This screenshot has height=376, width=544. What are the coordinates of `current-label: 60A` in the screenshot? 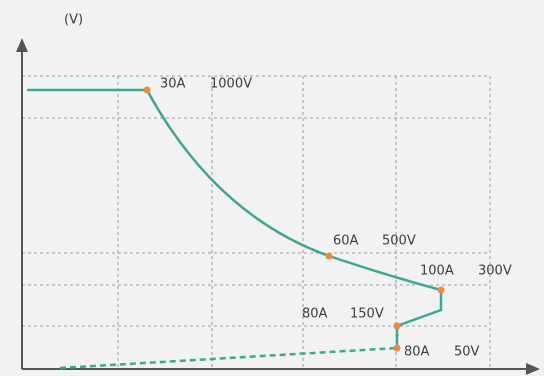 It's located at (346, 241).